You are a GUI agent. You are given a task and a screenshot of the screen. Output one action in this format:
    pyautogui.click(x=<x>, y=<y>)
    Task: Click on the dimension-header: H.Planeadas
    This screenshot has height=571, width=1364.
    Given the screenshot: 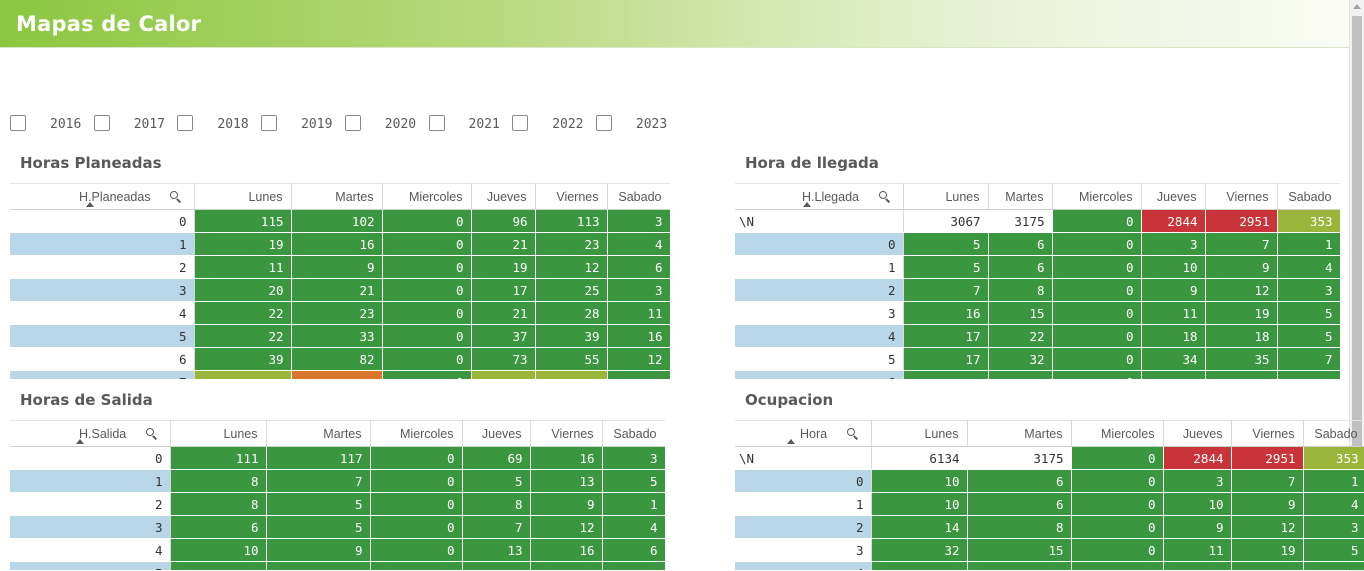 What is the action you would take?
    pyautogui.click(x=102, y=196)
    